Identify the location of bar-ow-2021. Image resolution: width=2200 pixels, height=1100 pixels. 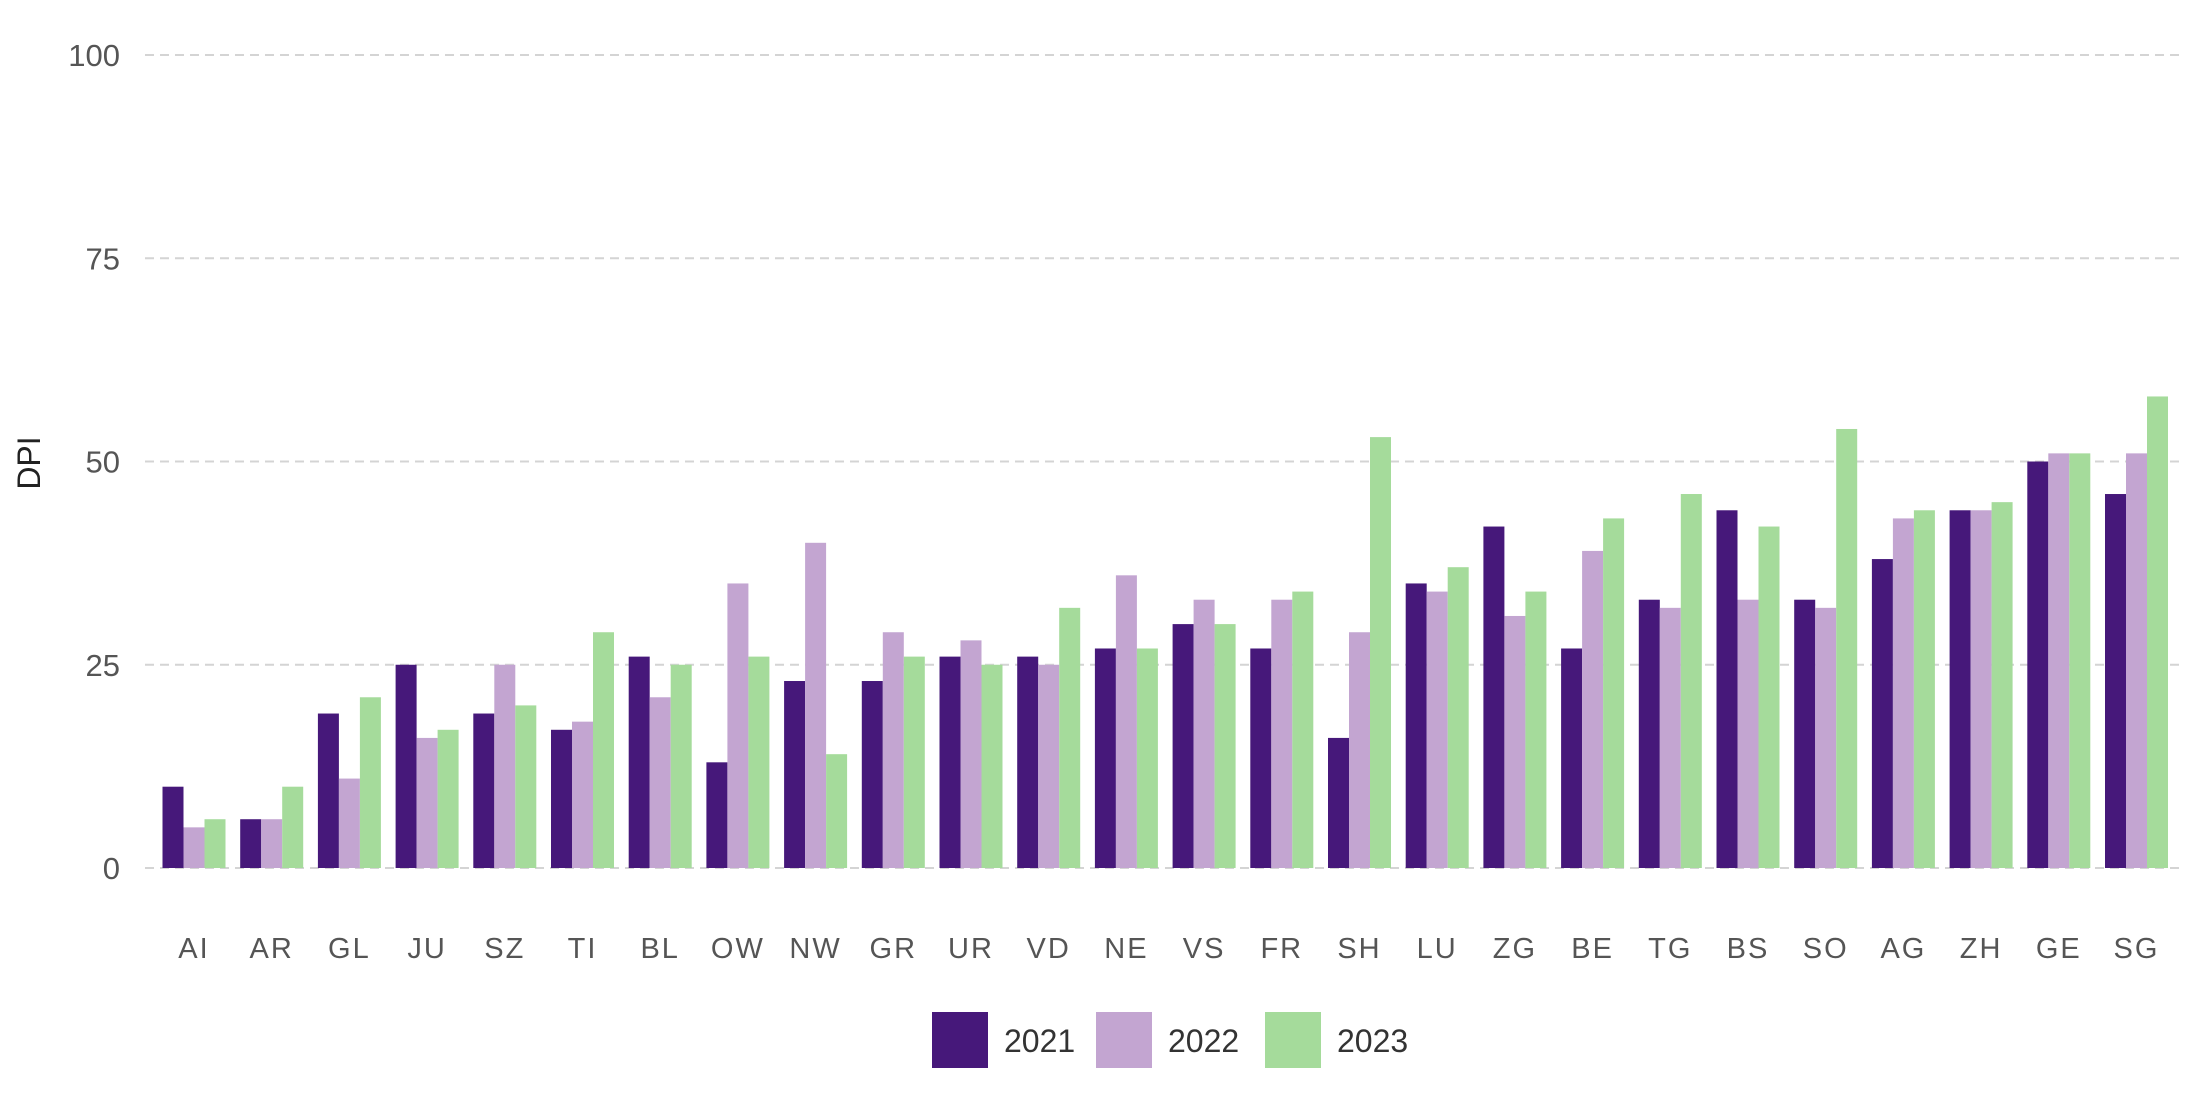
(717, 815).